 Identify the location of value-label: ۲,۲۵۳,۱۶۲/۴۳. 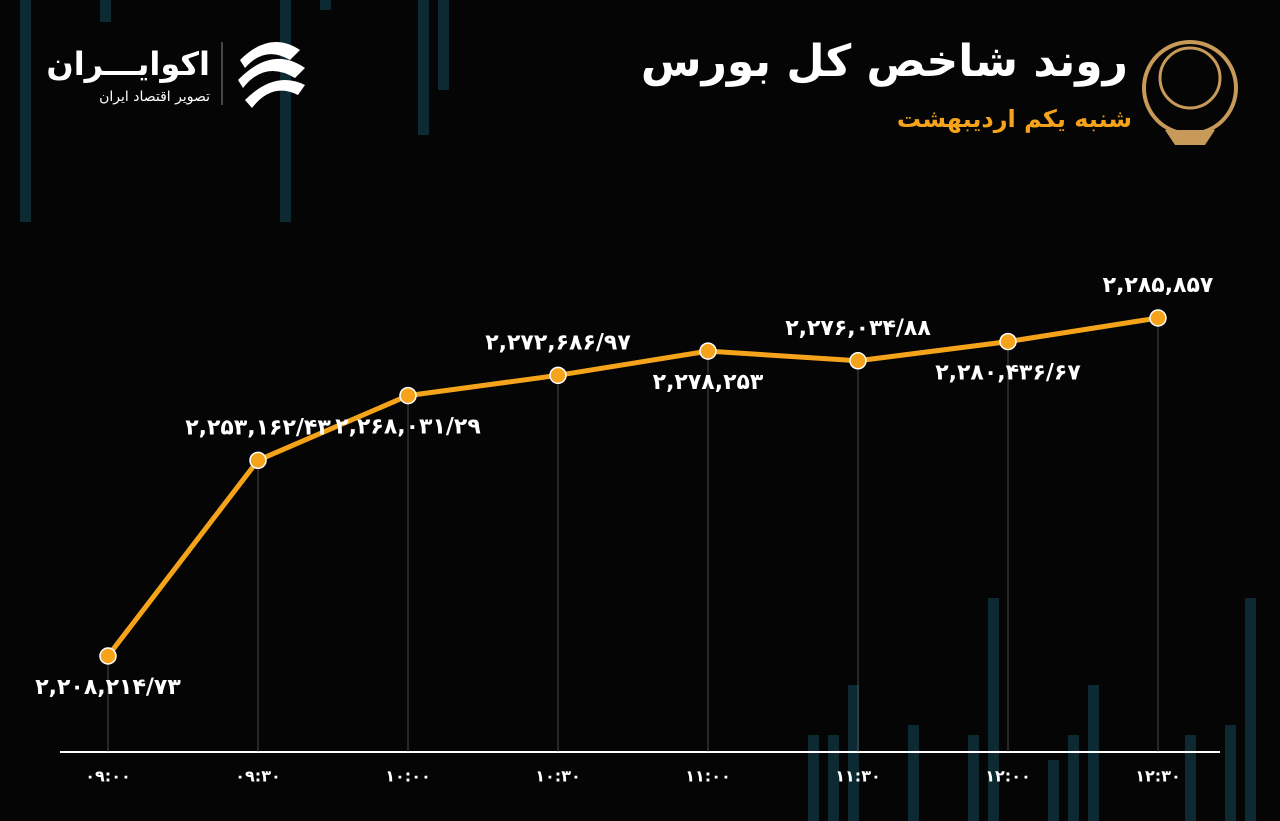
(258, 427).